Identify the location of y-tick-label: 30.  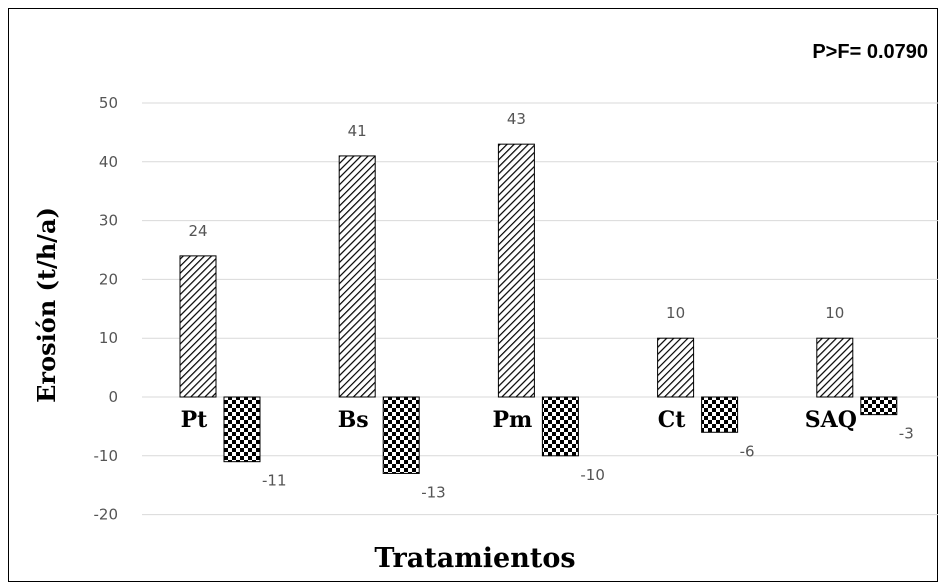
(108, 221).